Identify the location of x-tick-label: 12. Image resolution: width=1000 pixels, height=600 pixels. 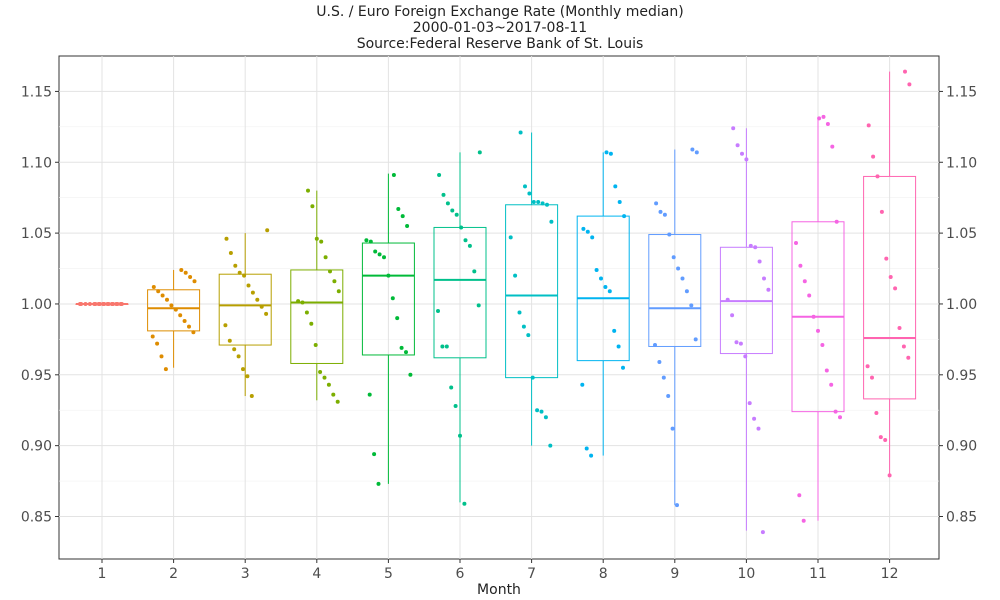
(890, 574).